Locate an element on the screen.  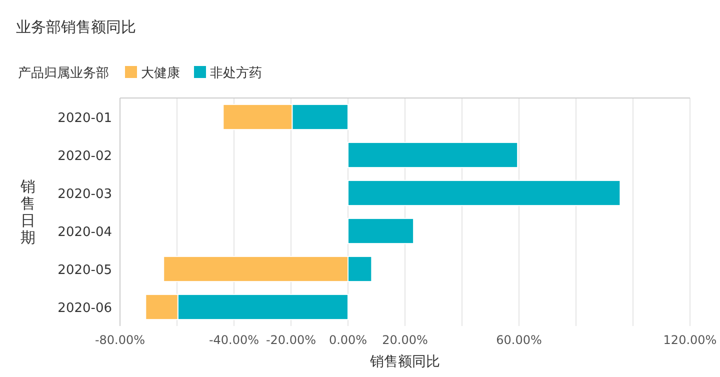
legend-title: 产品归属业务部 is located at coordinates (63, 73).